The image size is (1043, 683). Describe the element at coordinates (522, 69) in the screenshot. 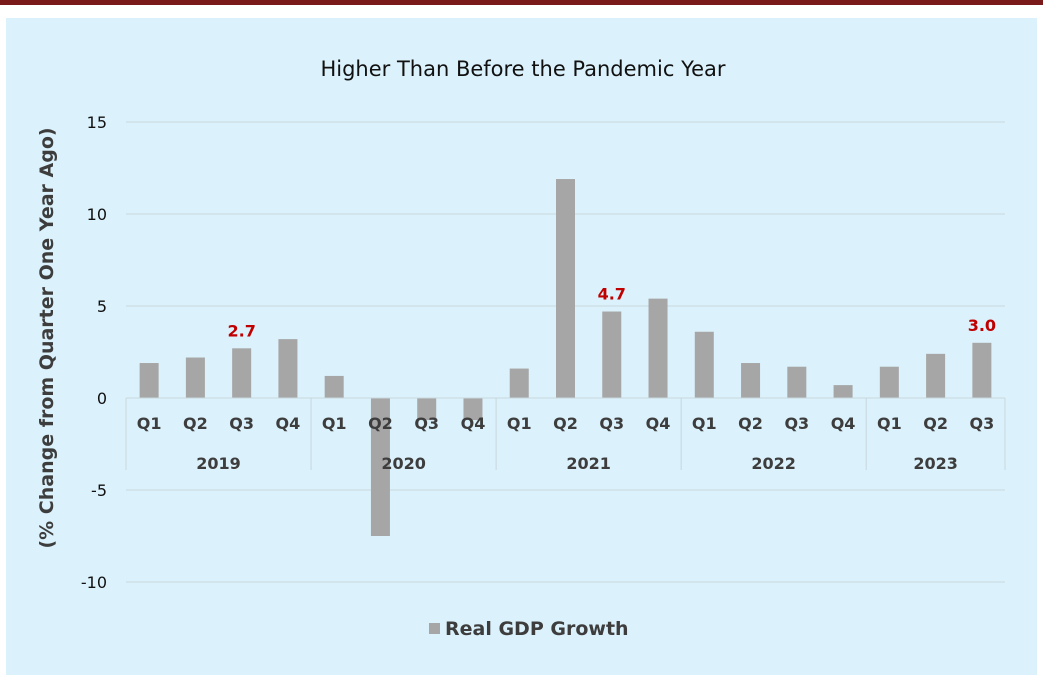

I see `chart-title: Higher Than Before the Pandemic Year` at that location.